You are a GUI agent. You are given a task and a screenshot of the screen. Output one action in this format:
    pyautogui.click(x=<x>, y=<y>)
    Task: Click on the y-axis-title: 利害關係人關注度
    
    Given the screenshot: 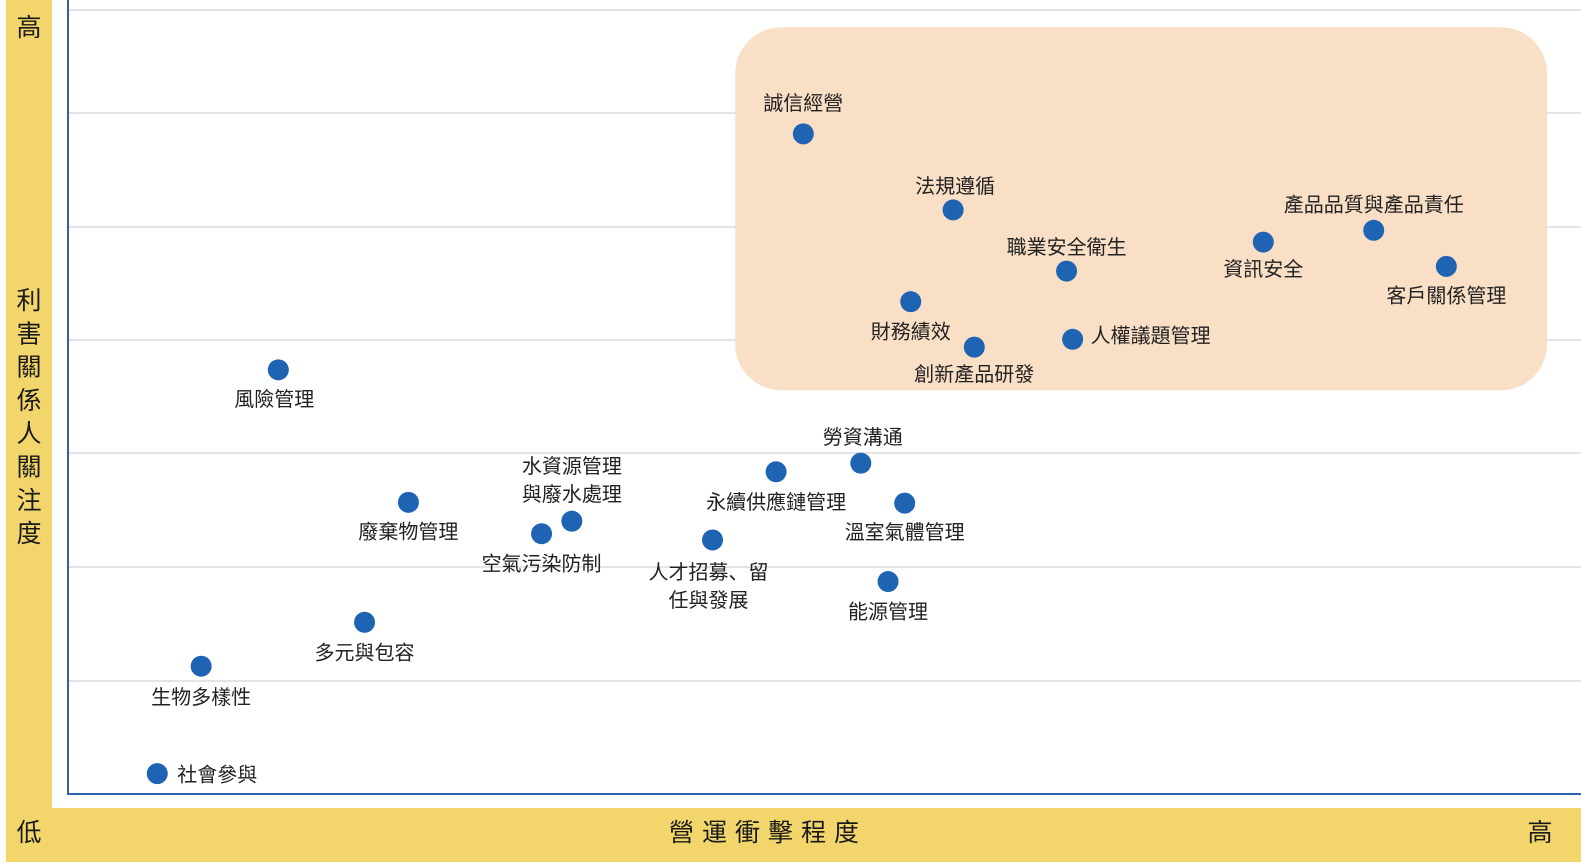 What is the action you would take?
    pyautogui.click(x=28, y=417)
    